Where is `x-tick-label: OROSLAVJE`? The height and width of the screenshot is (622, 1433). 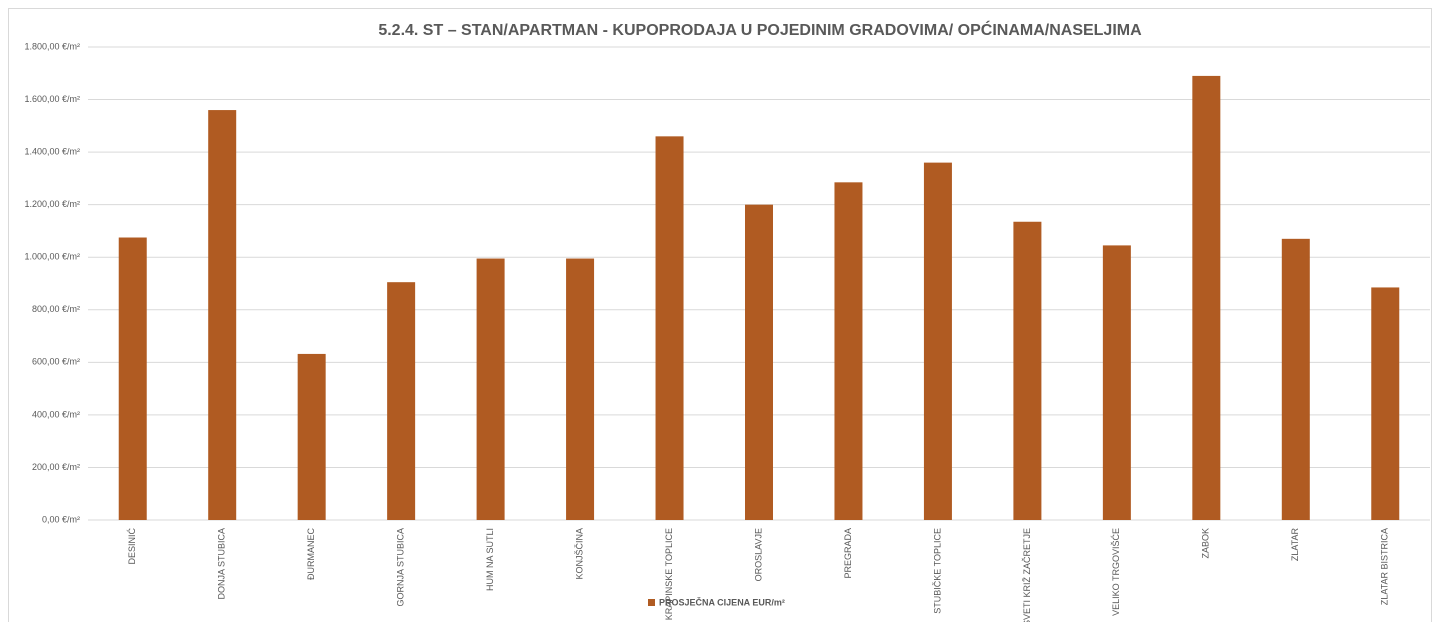
x-tick-label: OROSLAVJE is located at coordinates (758, 554).